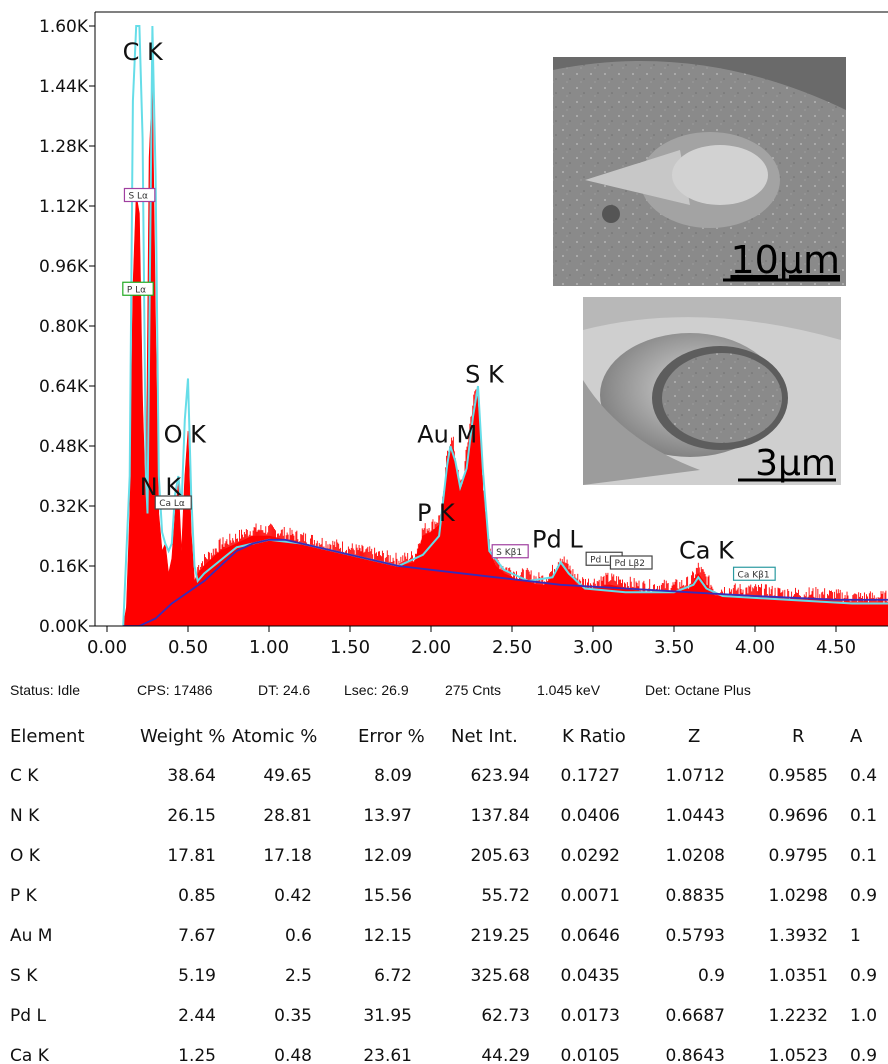  Describe the element at coordinates (436, 513) in the screenshot. I see `peak-label: P K` at that location.